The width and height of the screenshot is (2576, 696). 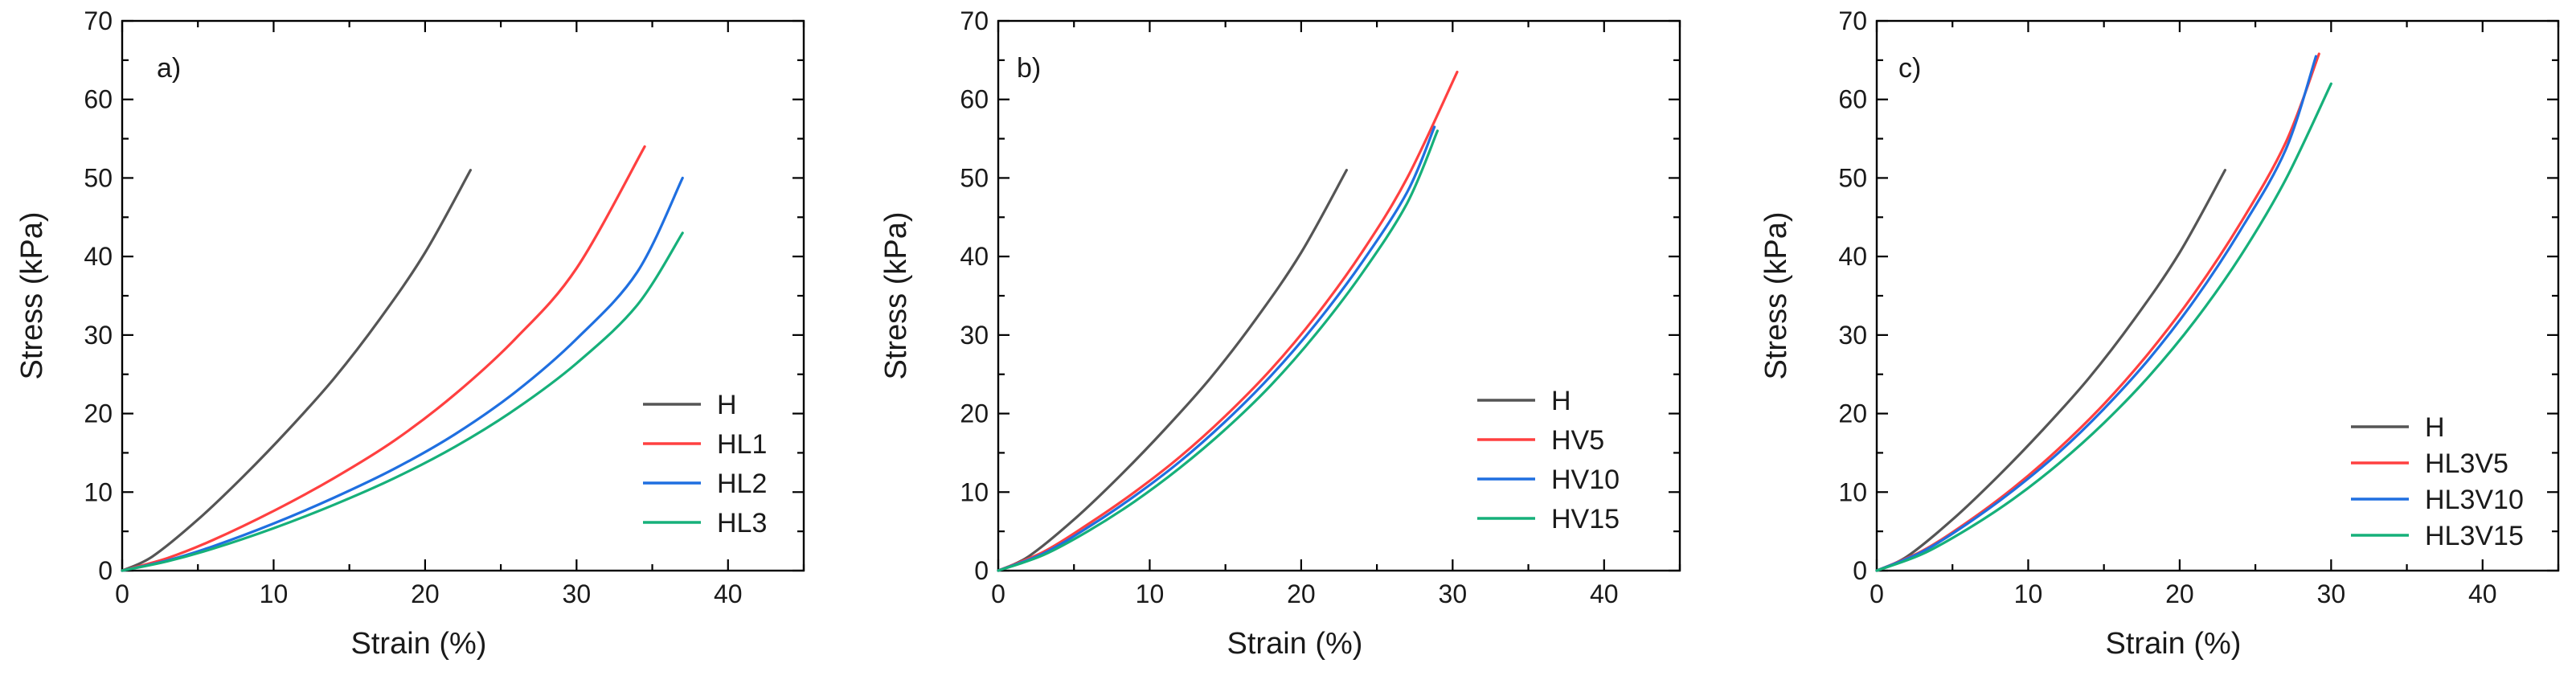 What do you see at coordinates (1548, 460) in the screenshot?
I see `legend: H HV5 HV10 HV15` at bounding box center [1548, 460].